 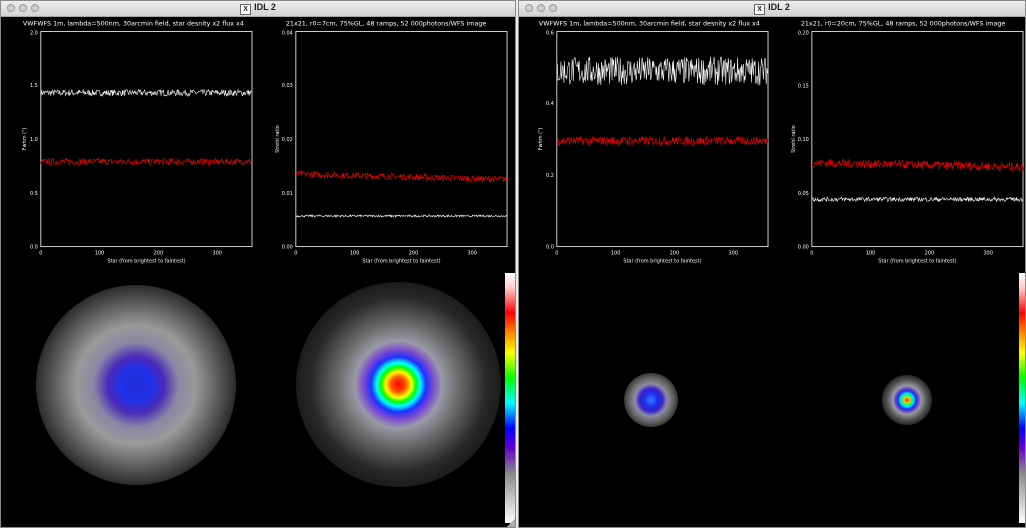 I want to click on y-tick-label: 0.15, so click(x=803, y=86).